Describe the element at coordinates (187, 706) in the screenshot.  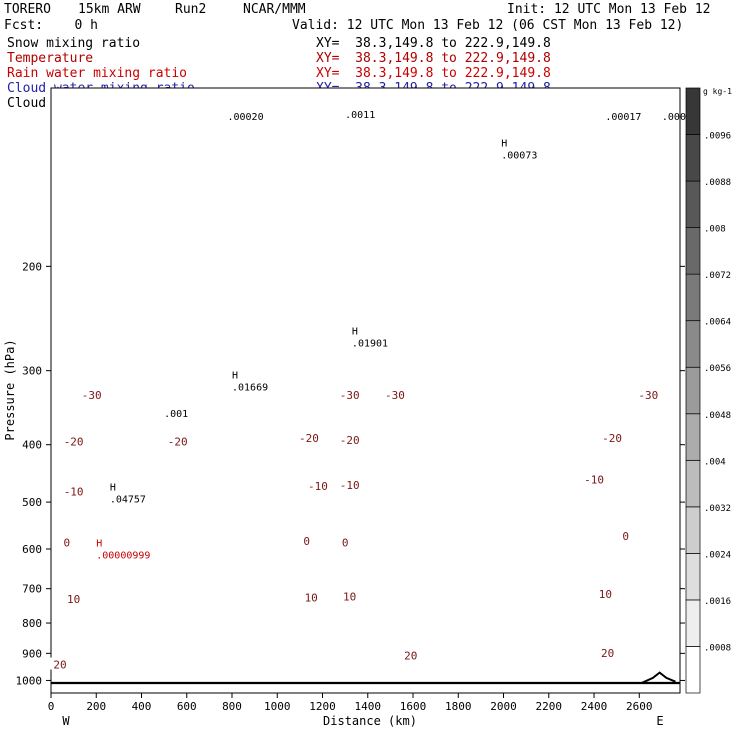
I see `x-tick-label: 600` at that location.